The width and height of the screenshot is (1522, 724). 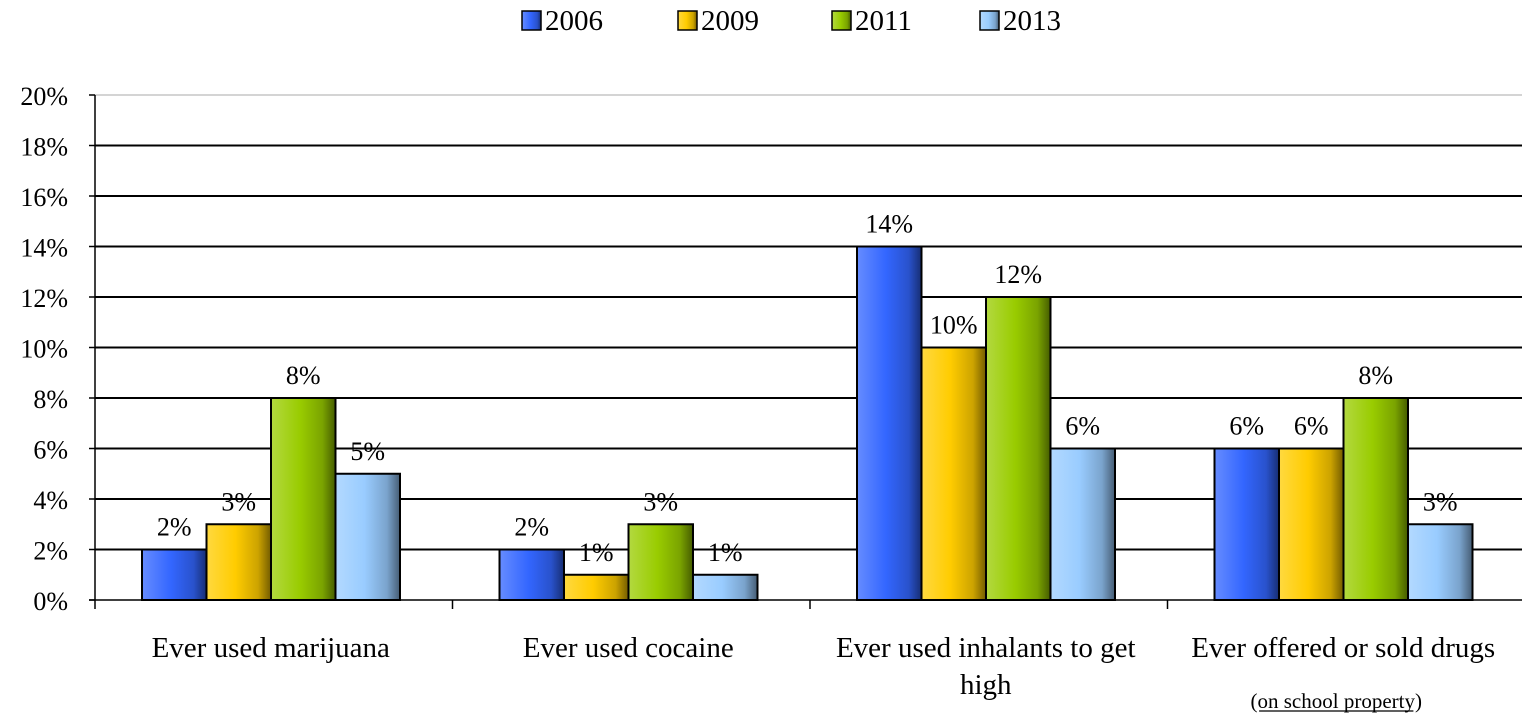 What do you see at coordinates (628, 648) in the screenshot?
I see `category-label: Ever used cocaine` at bounding box center [628, 648].